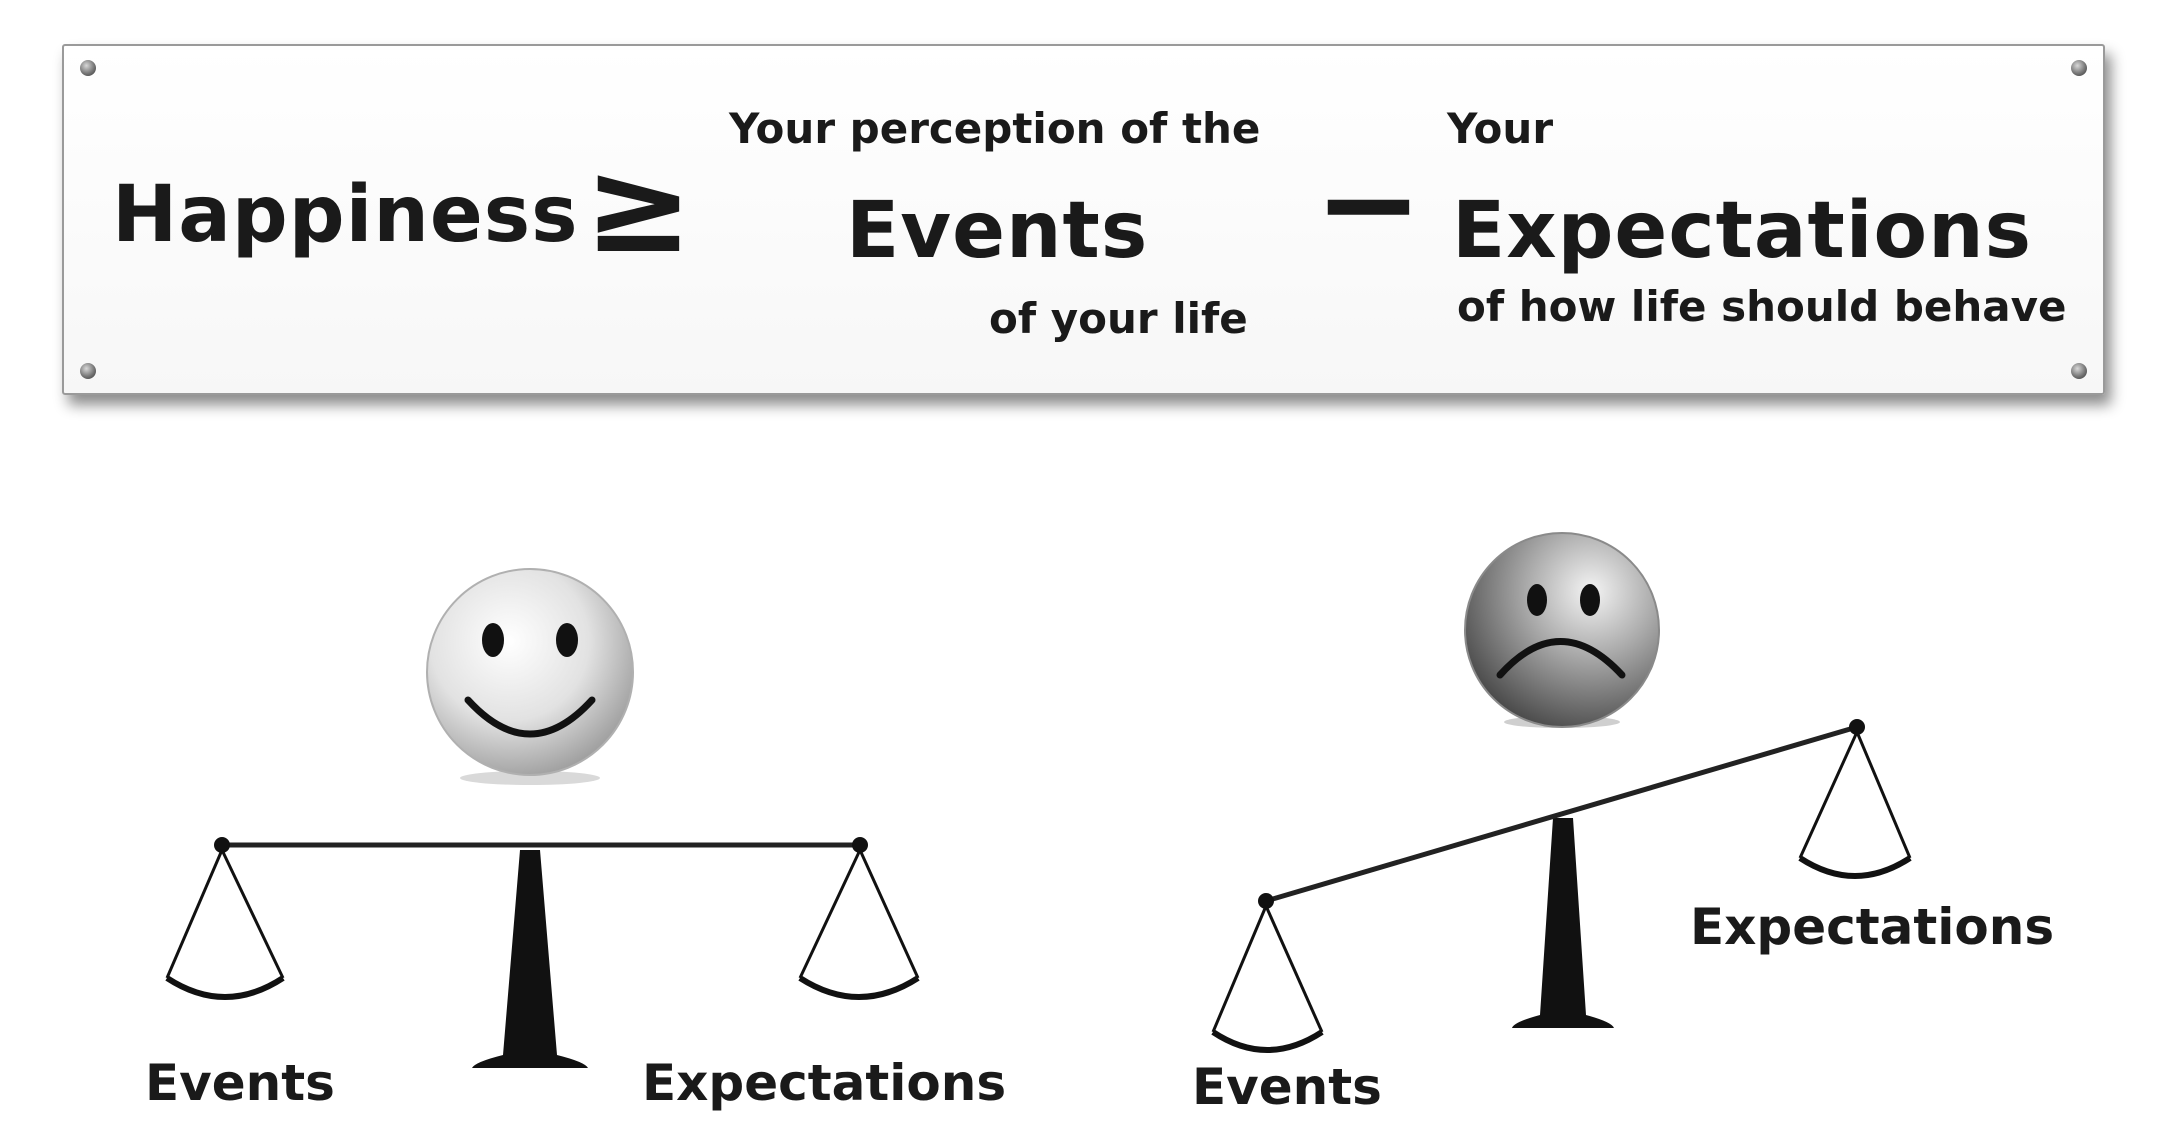 This screenshot has height=1138, width=2158. Describe the element at coordinates (1742, 231) in the screenshot. I see `expectations-term: Expectations` at that location.